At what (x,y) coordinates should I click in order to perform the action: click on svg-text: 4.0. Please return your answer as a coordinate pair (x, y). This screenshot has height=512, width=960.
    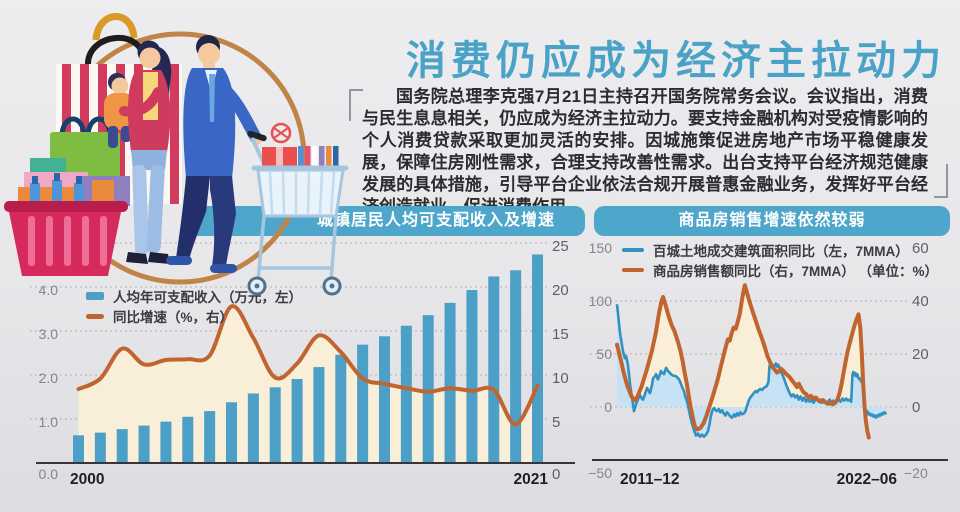
    Looking at the image, I should click on (49, 290).